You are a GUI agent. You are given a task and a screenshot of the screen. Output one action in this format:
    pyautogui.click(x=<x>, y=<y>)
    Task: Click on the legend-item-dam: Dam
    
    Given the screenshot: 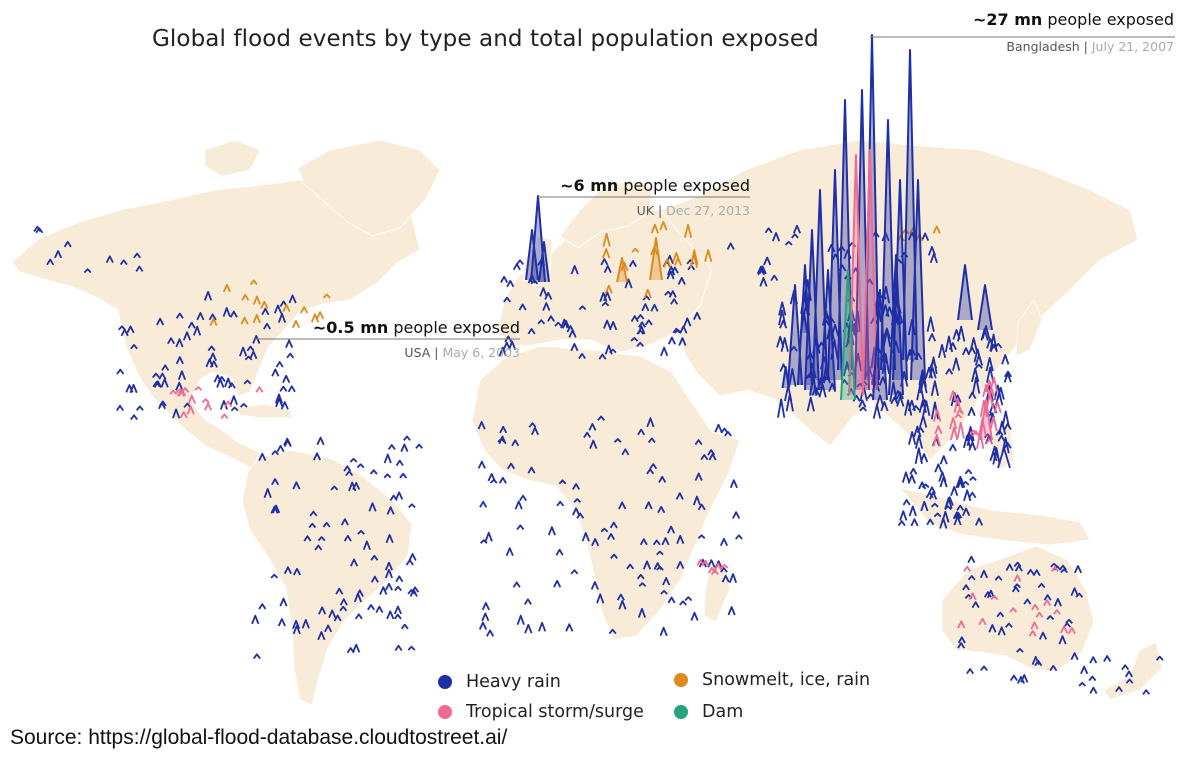 What is the action you would take?
    pyautogui.click(x=708, y=712)
    